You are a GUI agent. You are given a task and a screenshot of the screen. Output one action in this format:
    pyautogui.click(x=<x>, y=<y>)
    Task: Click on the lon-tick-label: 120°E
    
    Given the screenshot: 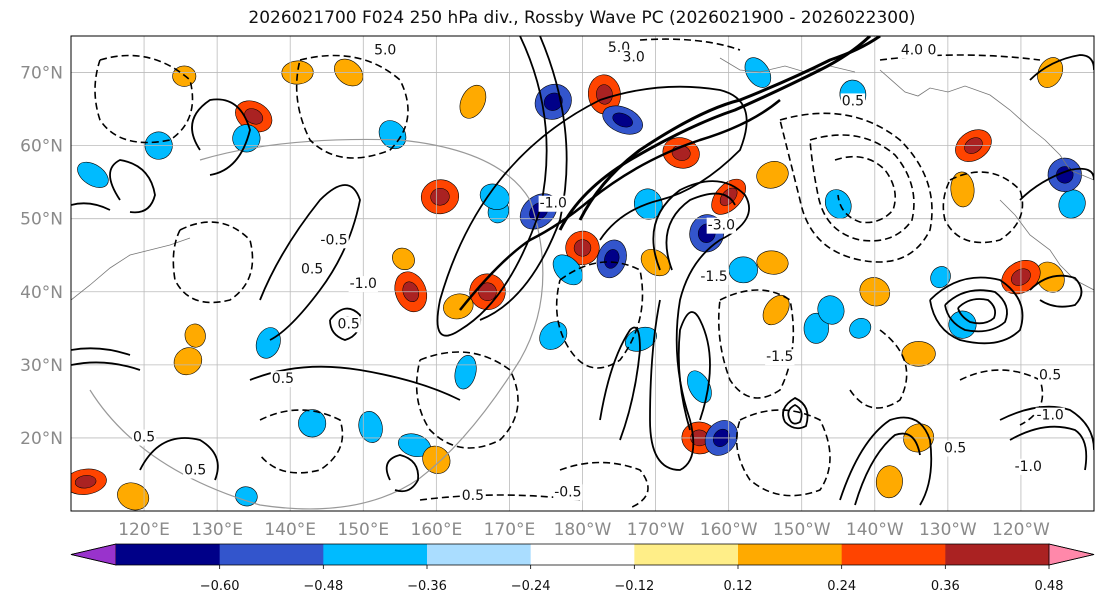 What is the action you would take?
    pyautogui.click(x=144, y=530)
    